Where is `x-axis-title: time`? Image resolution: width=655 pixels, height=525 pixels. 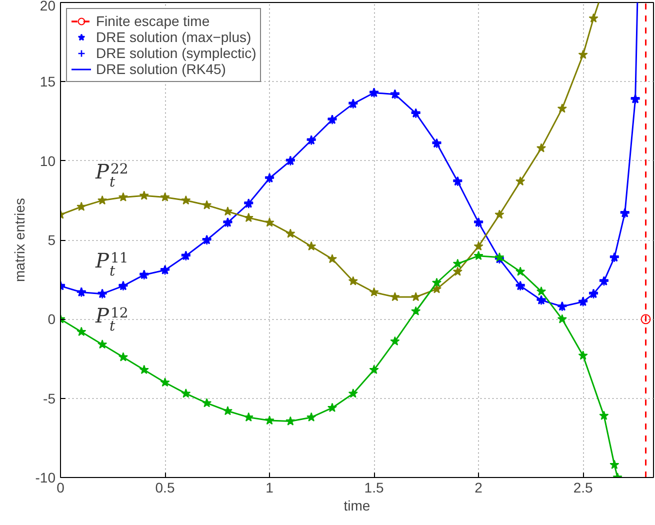 x-axis-title: time is located at coordinates (357, 506).